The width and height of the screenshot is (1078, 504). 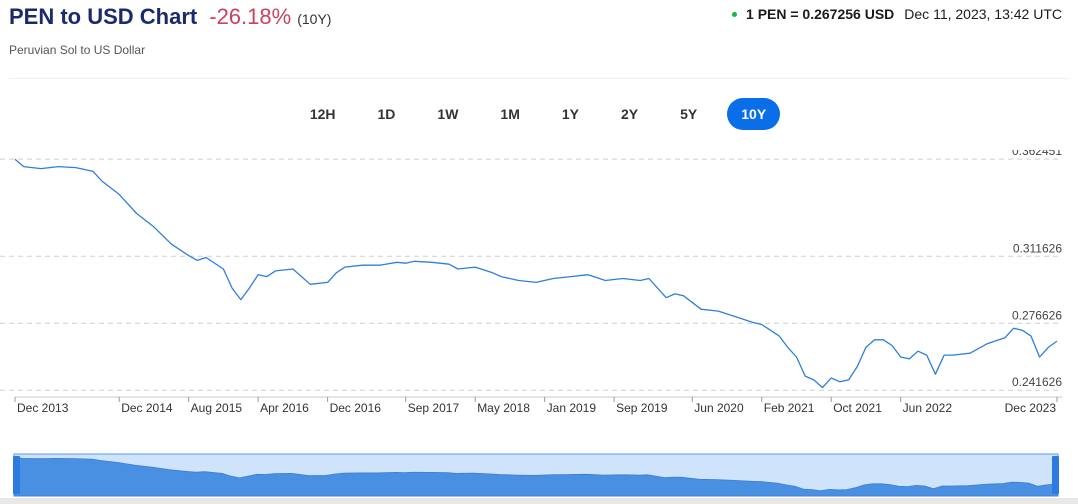 What do you see at coordinates (689, 114) in the screenshot?
I see `tab-5y: 5Y` at bounding box center [689, 114].